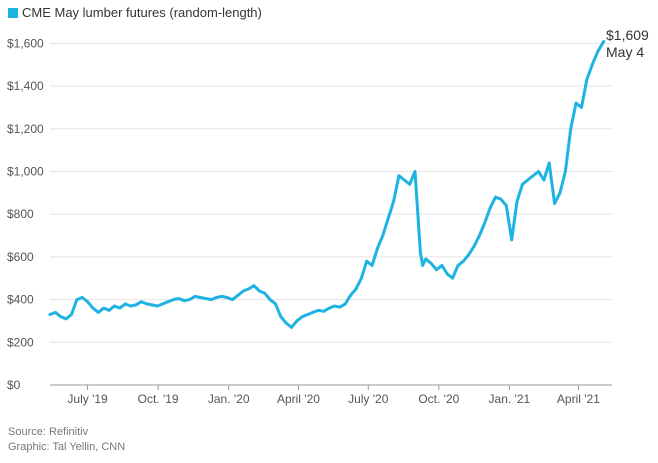  I want to click on legend: CME May lumber futures (random-length), so click(135, 12).